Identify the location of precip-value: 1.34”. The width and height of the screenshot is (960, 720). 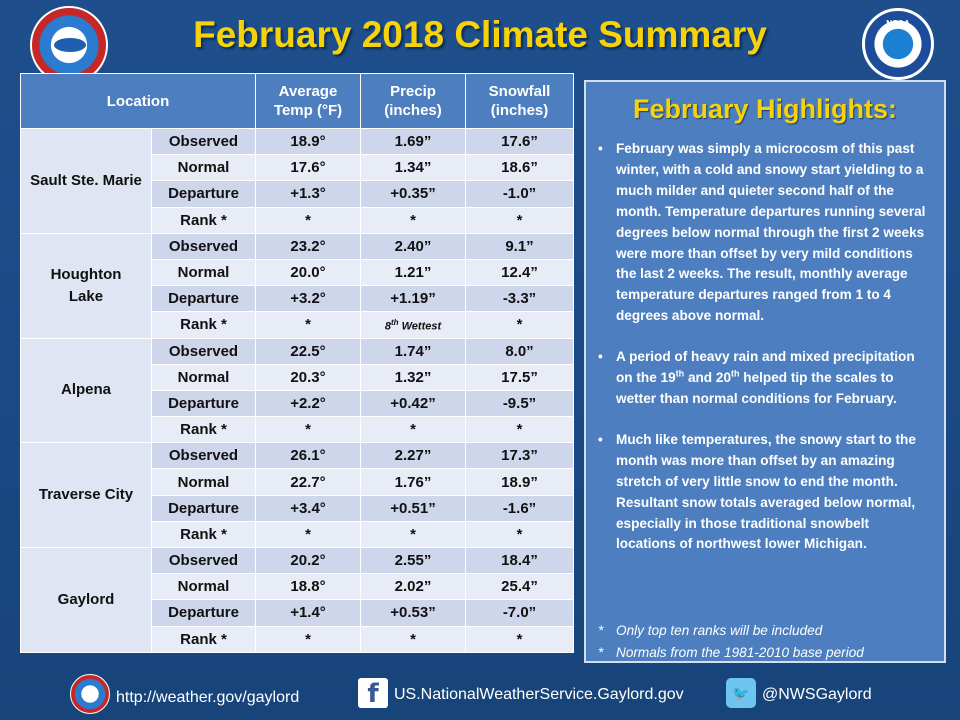
(413, 168).